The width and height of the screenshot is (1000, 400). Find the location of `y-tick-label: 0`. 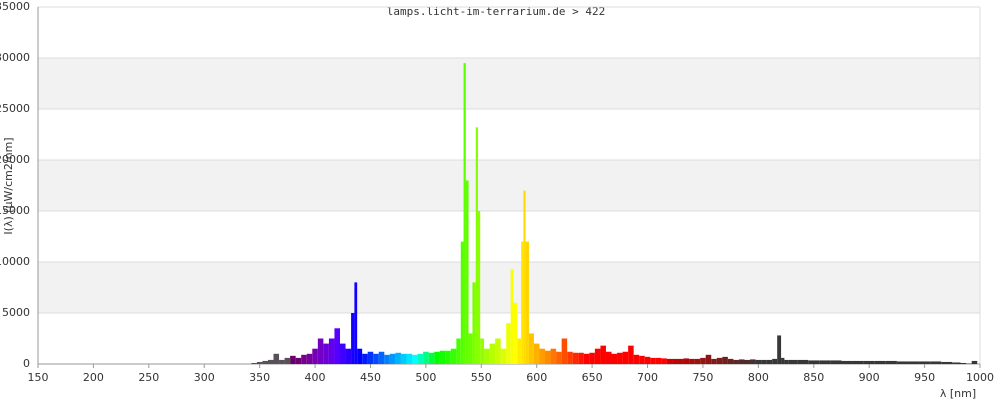

y-tick-label: 0 is located at coordinates (26, 363).